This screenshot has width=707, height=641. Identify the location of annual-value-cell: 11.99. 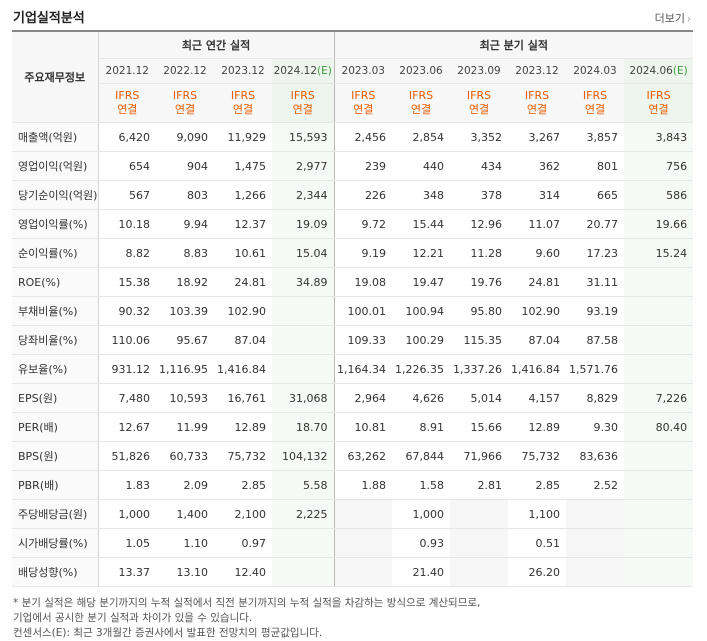
(185, 427).